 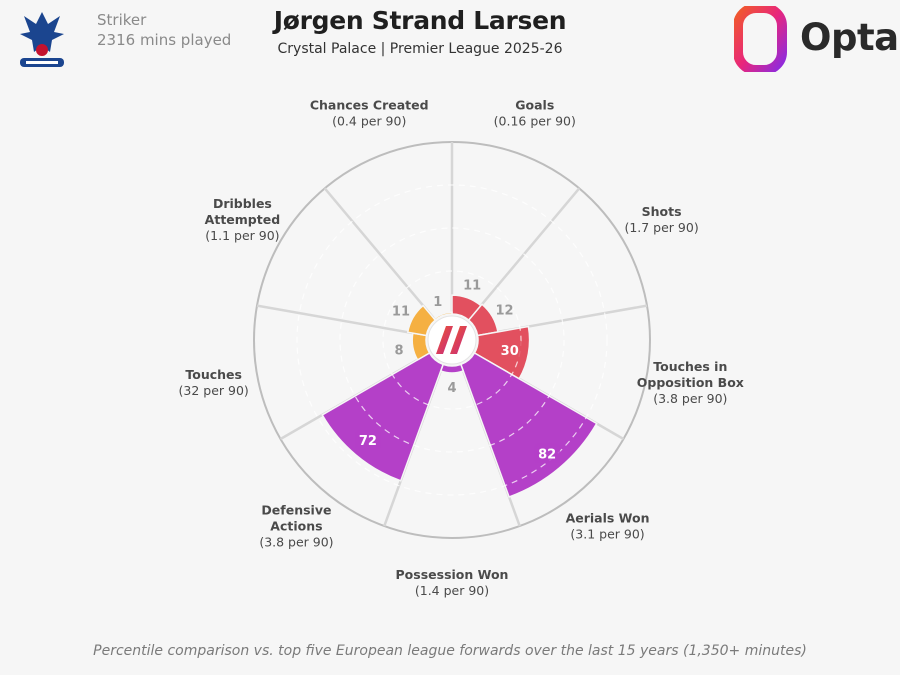 What do you see at coordinates (690, 382) in the screenshot?
I see `category-name: Opposition Box` at bounding box center [690, 382].